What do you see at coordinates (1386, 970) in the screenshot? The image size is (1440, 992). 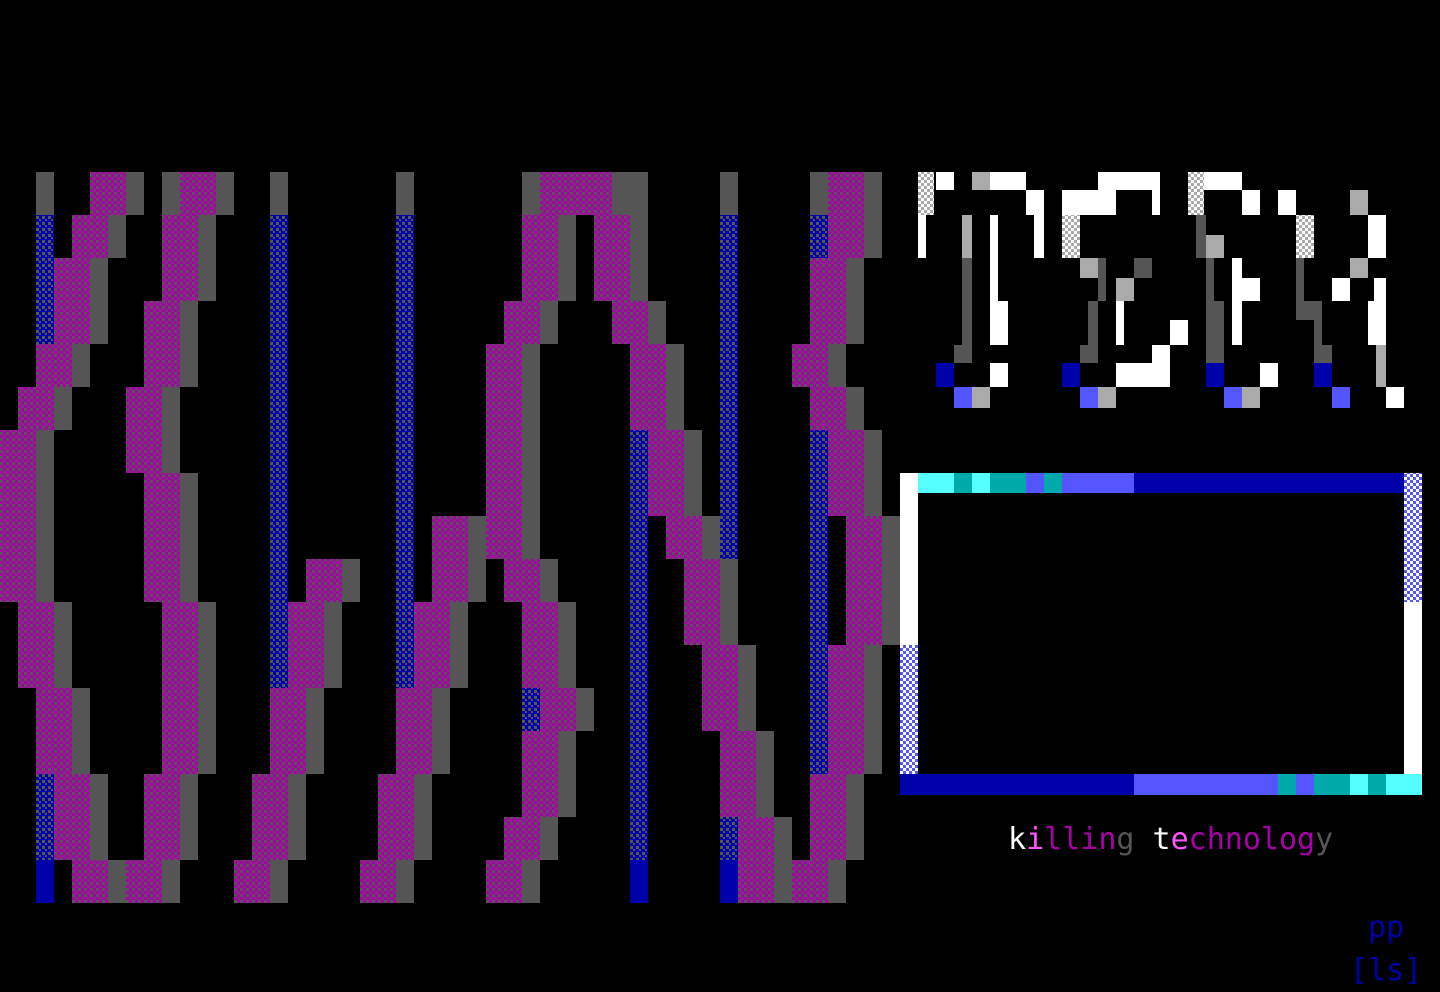 I see `group-credit: [ls]` at bounding box center [1386, 970].